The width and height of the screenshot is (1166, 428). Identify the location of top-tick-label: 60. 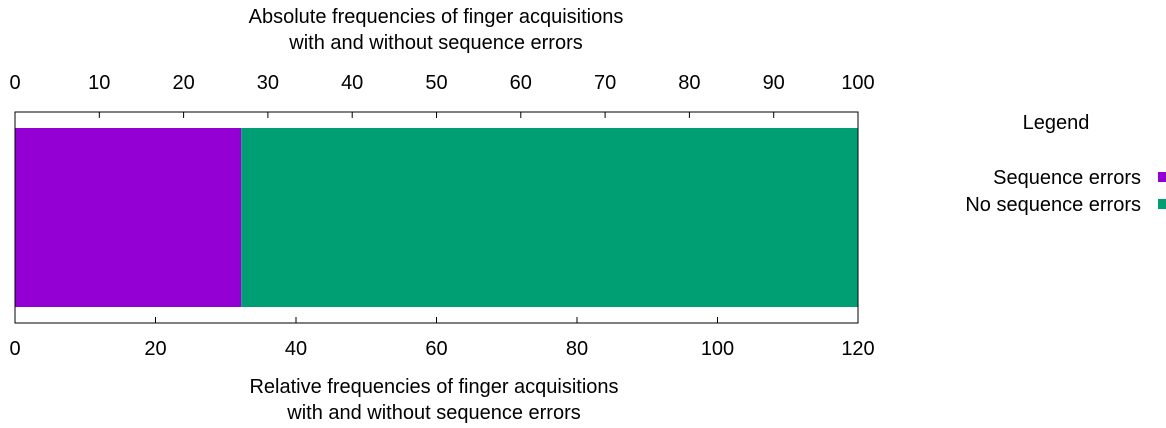
(521, 83).